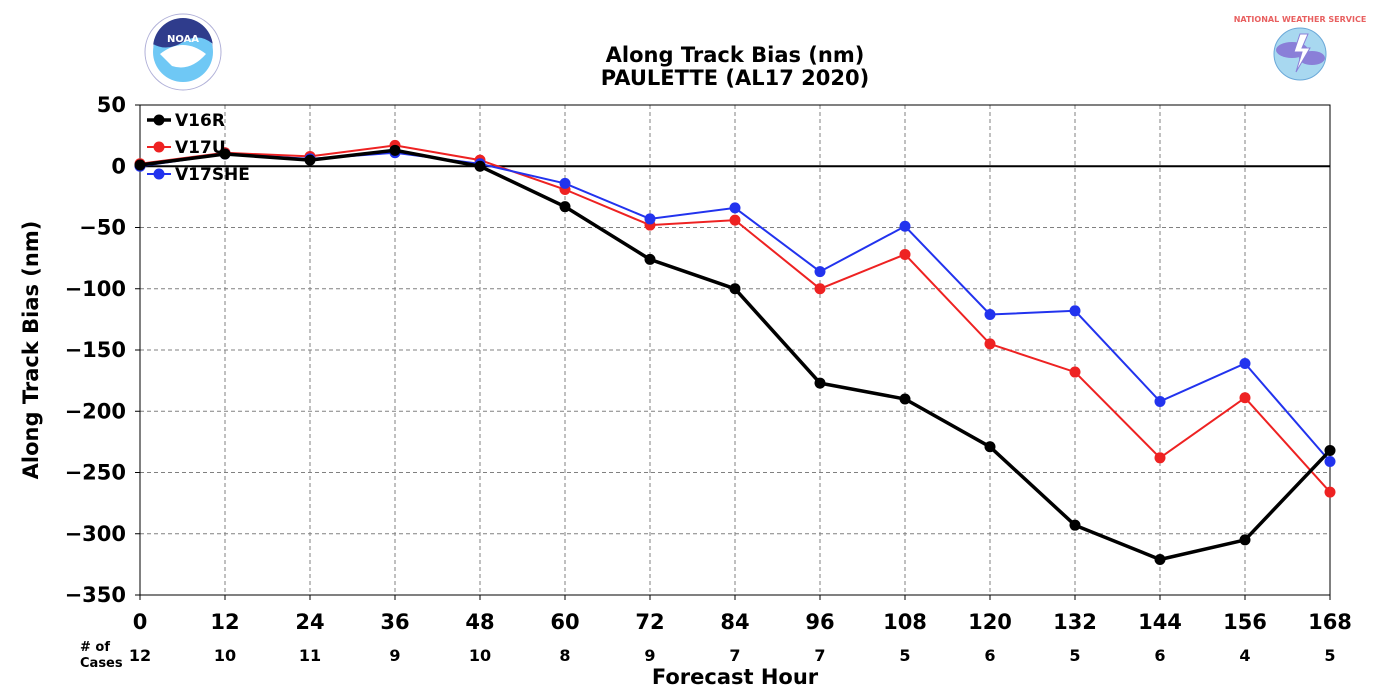 This screenshot has width=1400, height=700. I want to click on x-tick-label: 108, so click(905, 622).